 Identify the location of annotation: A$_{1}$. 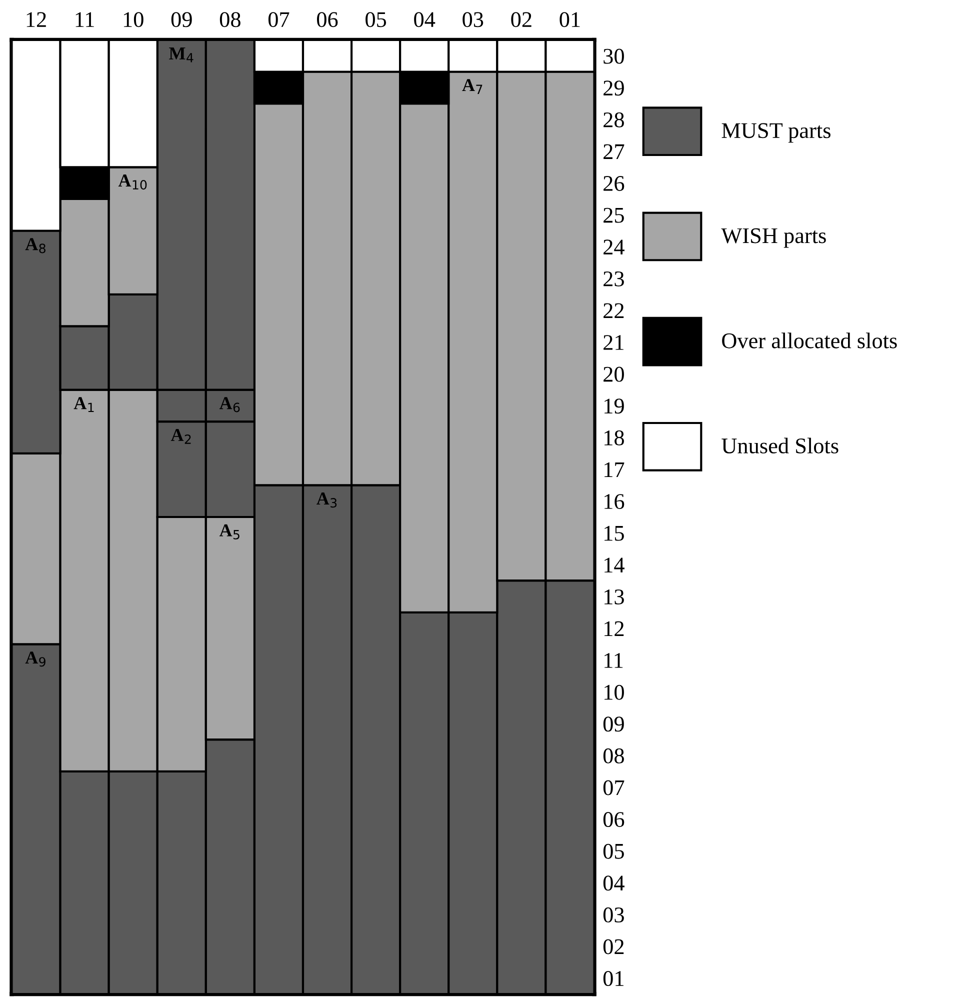
(84, 404).